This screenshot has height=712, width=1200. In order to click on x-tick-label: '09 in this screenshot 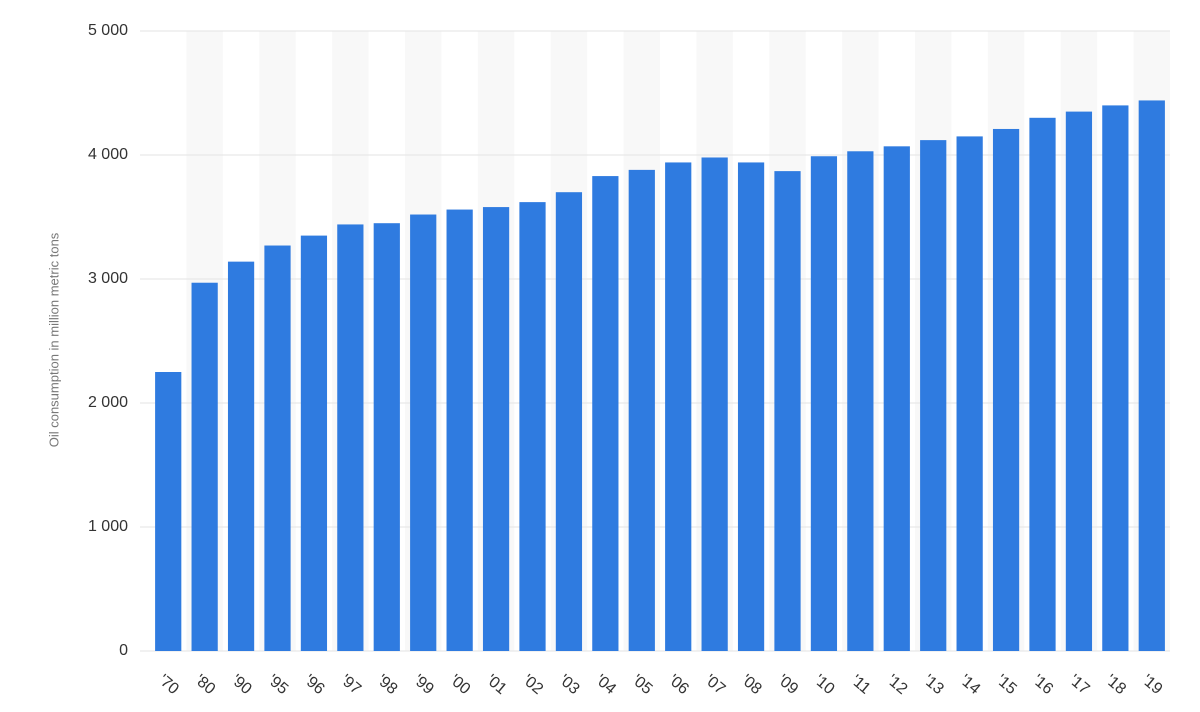, I will do `click(787, 685)`.